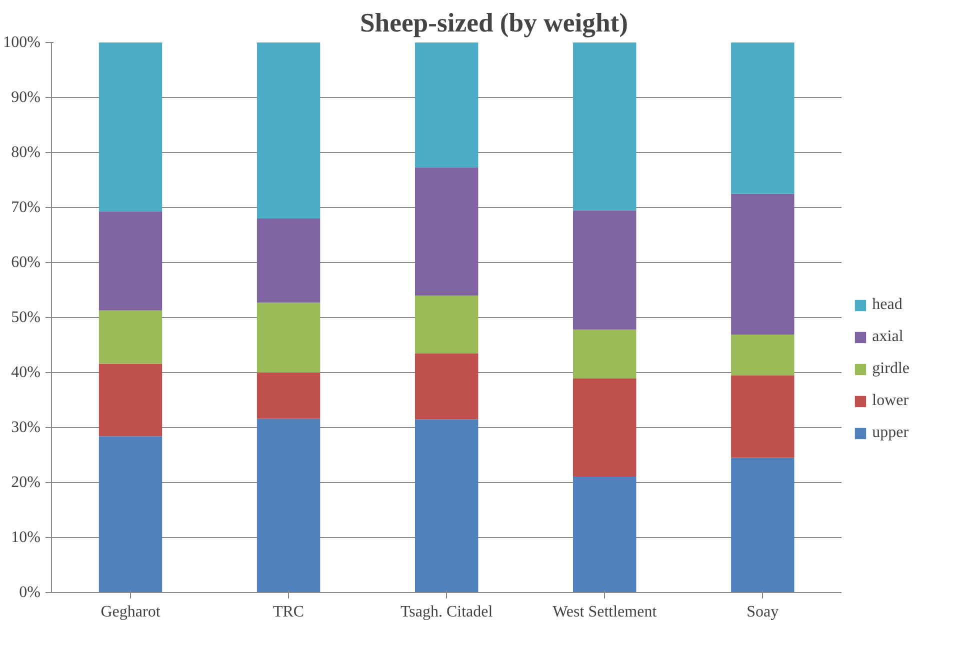  What do you see at coordinates (25, 537) in the screenshot?
I see `y-tick-label: 10%` at bounding box center [25, 537].